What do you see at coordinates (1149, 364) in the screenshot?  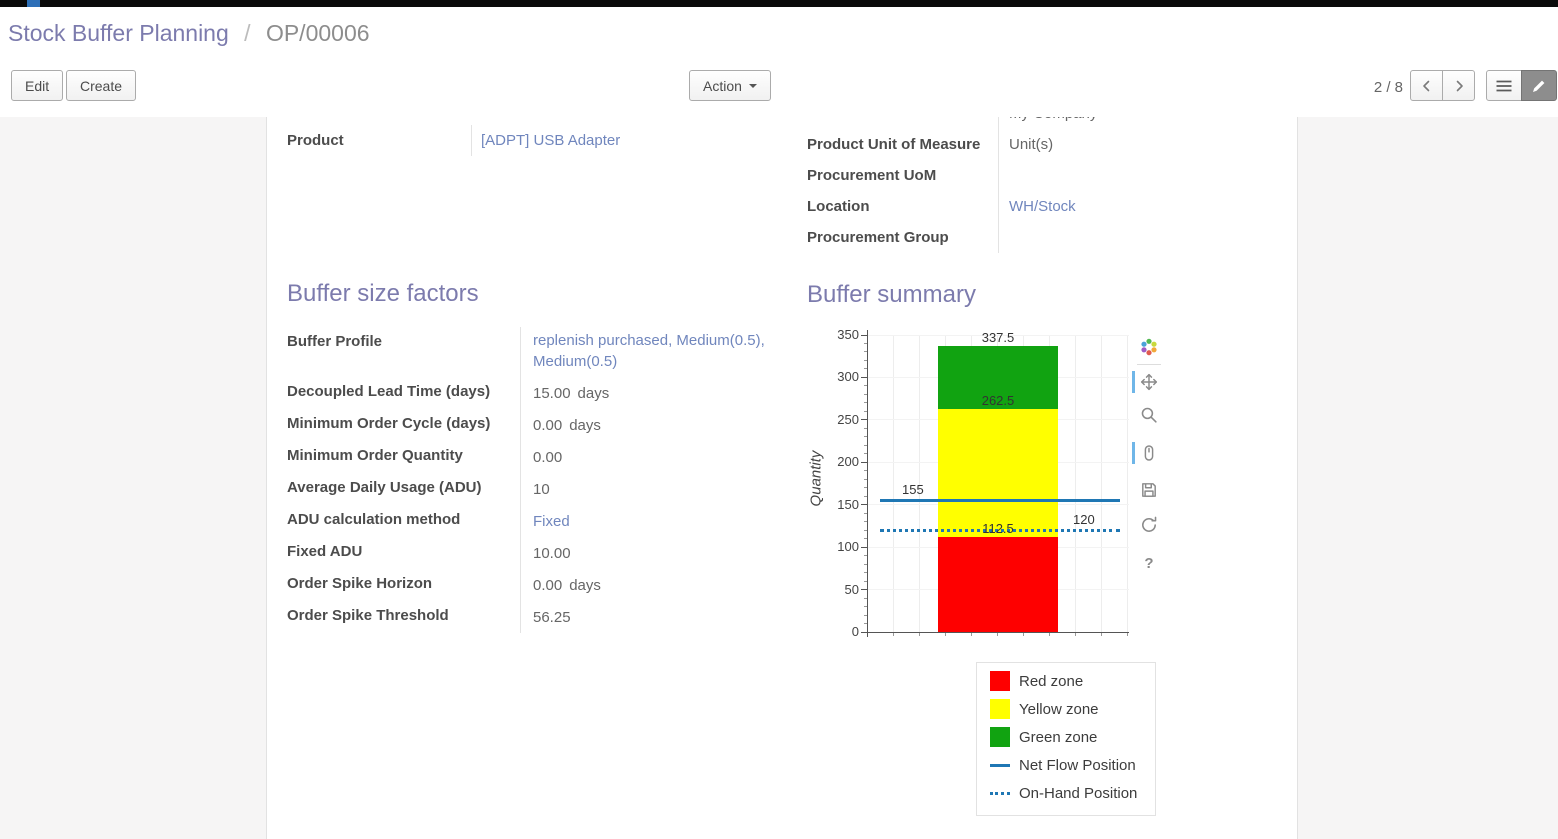 I see `toolbar-divider` at bounding box center [1149, 364].